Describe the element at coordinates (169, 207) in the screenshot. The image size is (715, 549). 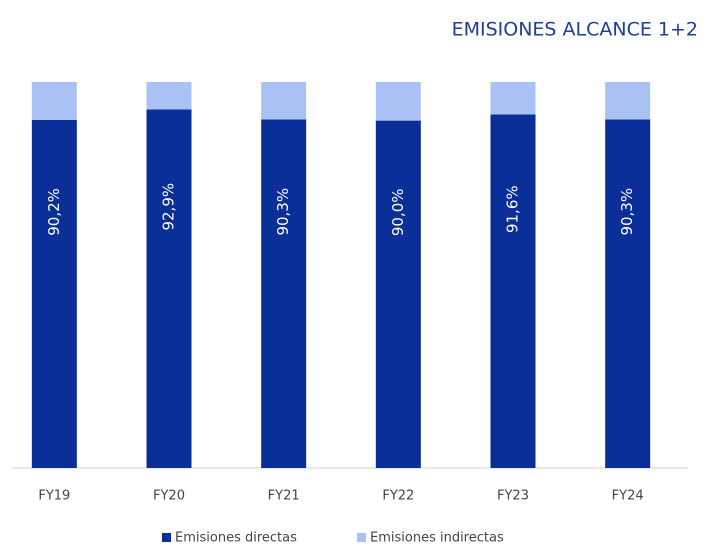
I see `value-label: 92,9%` at that location.